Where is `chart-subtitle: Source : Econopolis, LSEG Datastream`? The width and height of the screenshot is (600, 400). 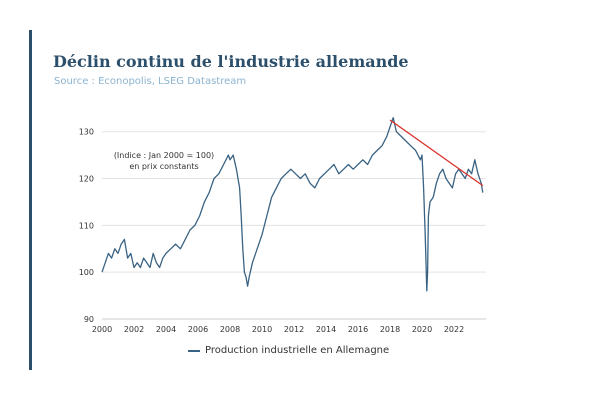 chart-subtitle: Source : Econopolis, LSEG Datastream is located at coordinates (150, 81).